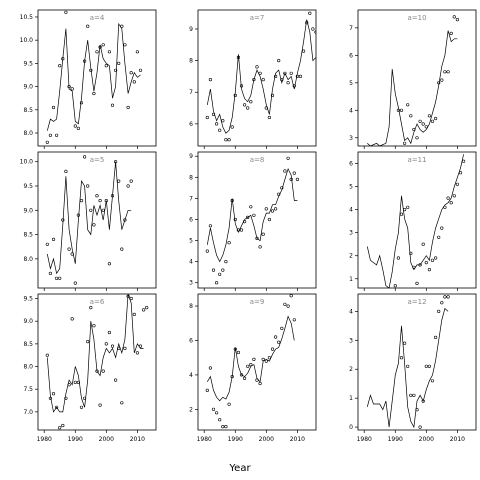 The image size is (480, 480). I want to click on y-tick-label: 7.0, so click(28, 412).